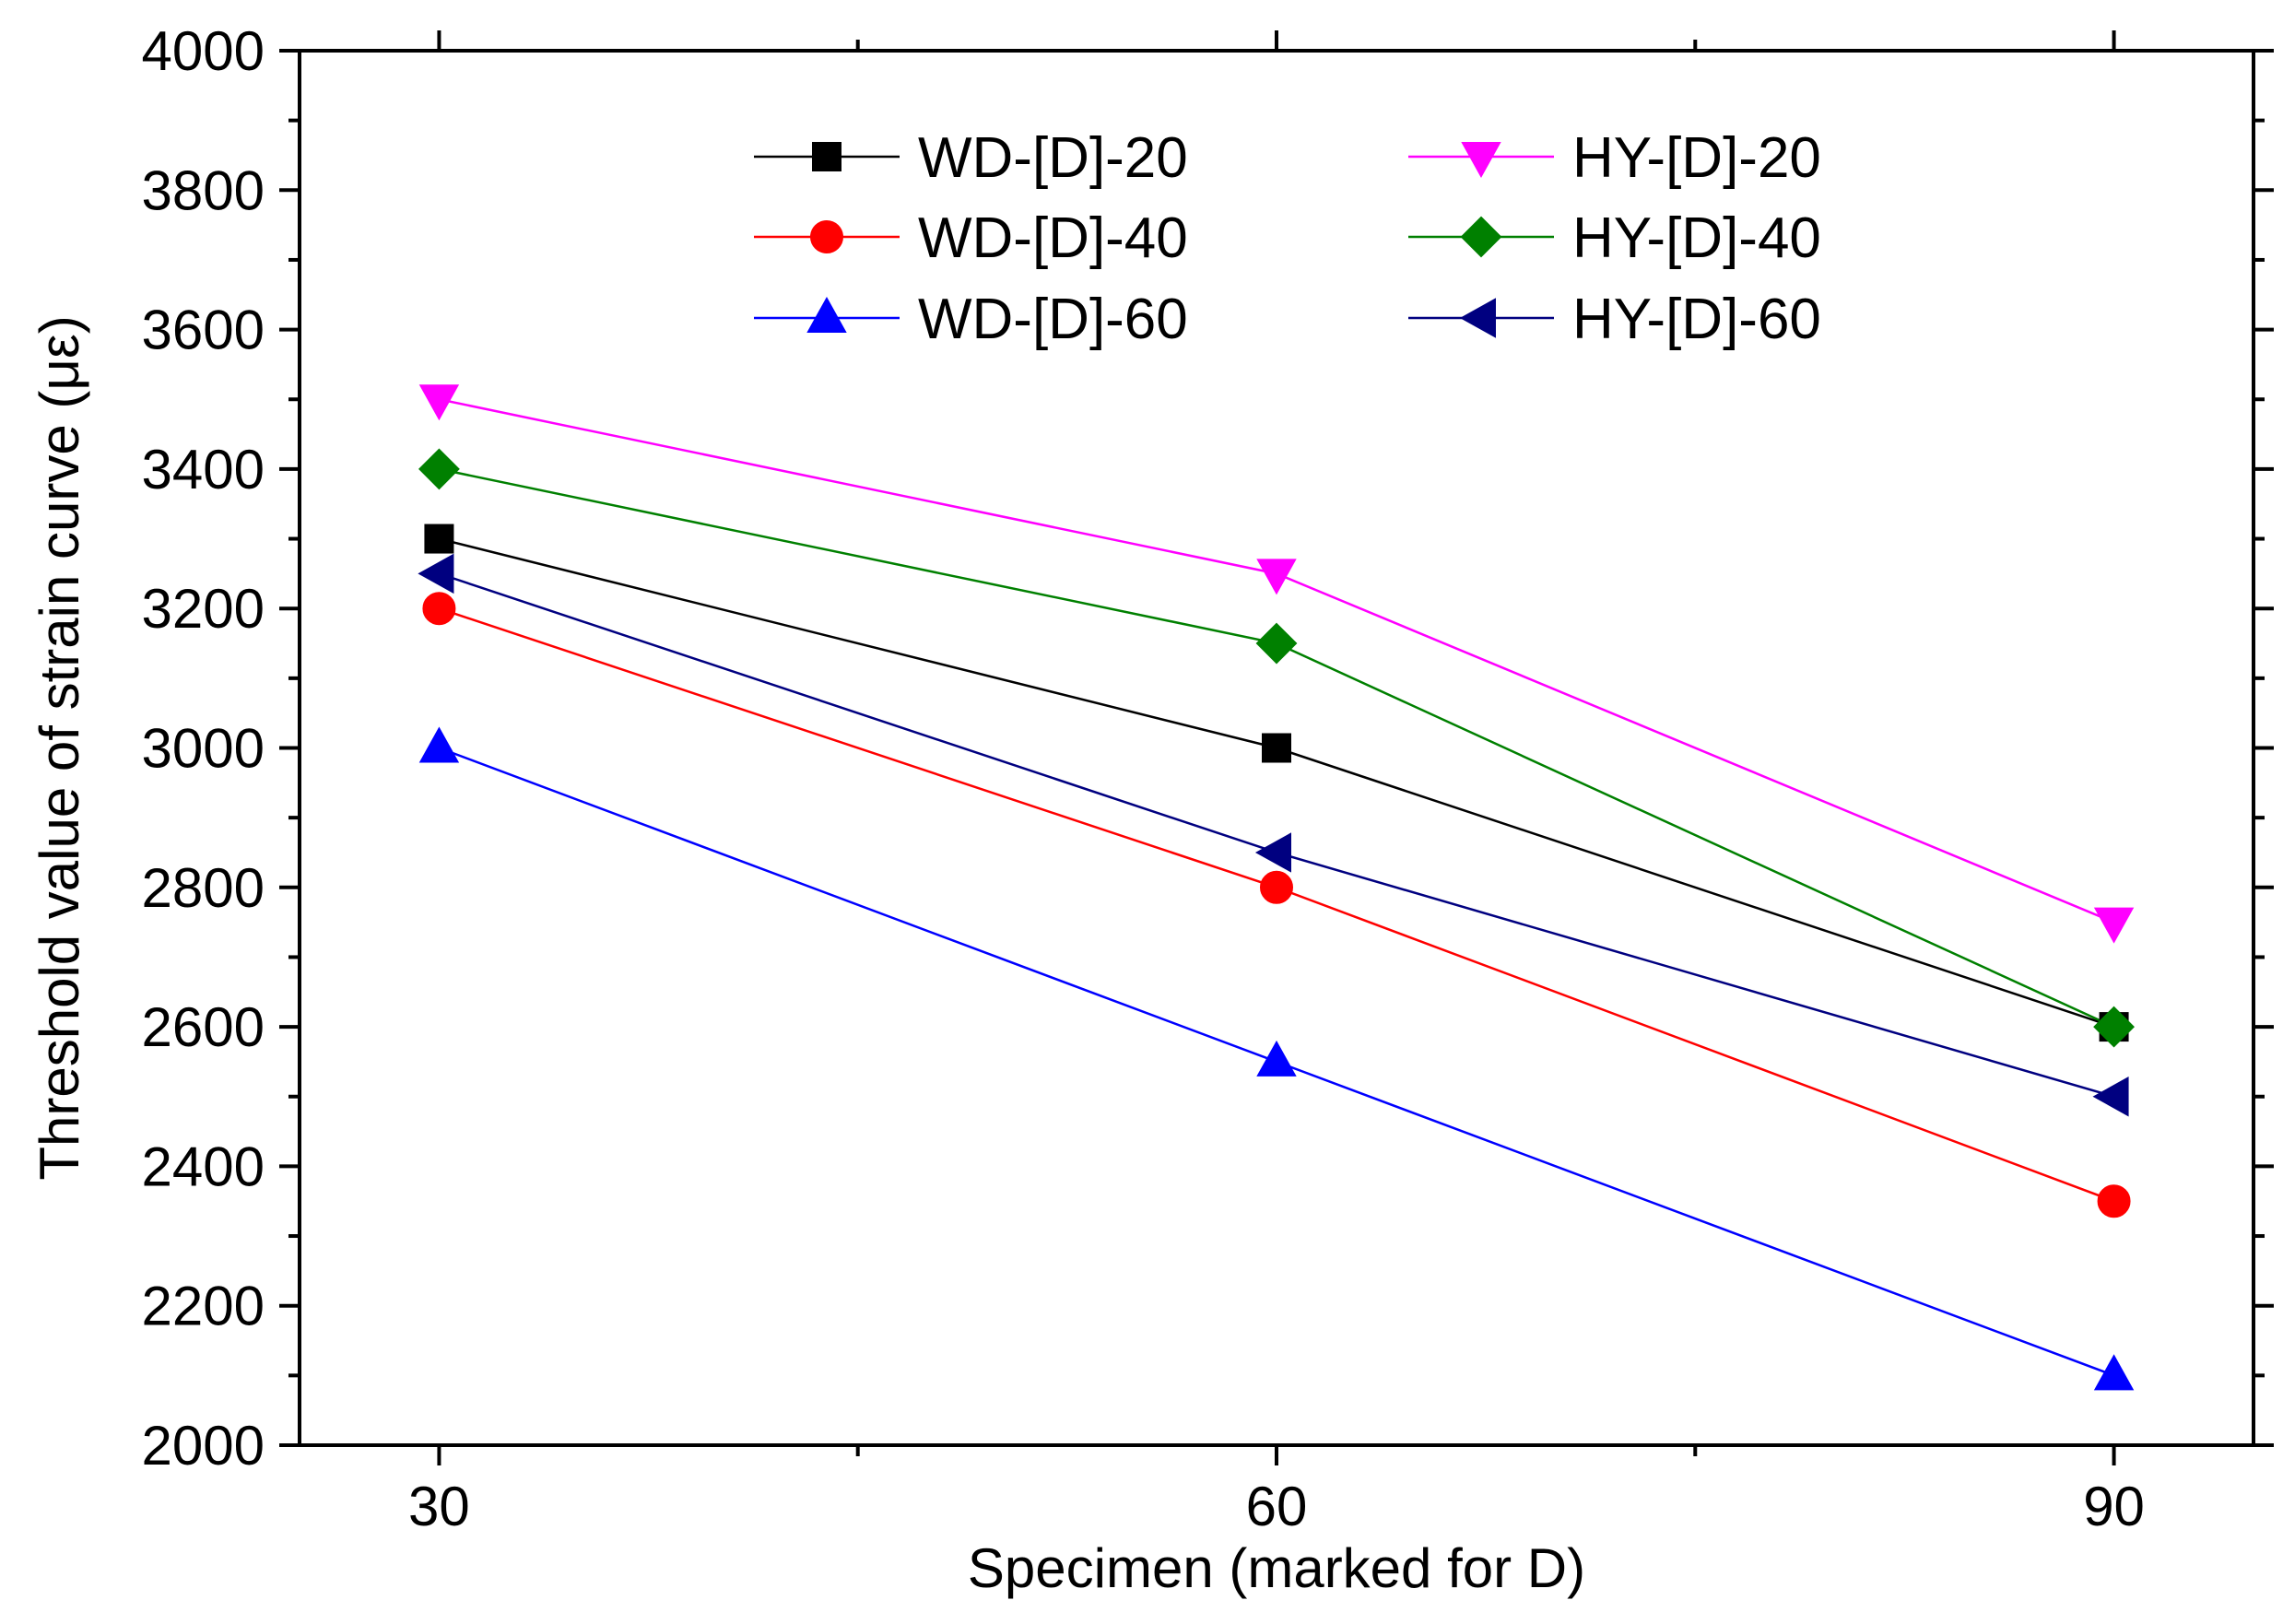 This screenshot has height=1624, width=2283. What do you see at coordinates (203, 51) in the screenshot?
I see `y-tick-label: 4000` at bounding box center [203, 51].